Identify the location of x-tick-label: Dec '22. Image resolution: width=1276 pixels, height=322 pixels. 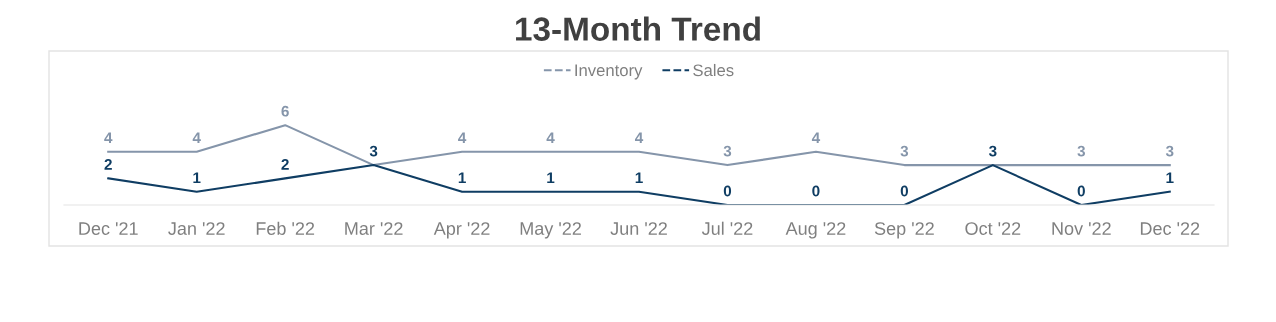
(1170, 228).